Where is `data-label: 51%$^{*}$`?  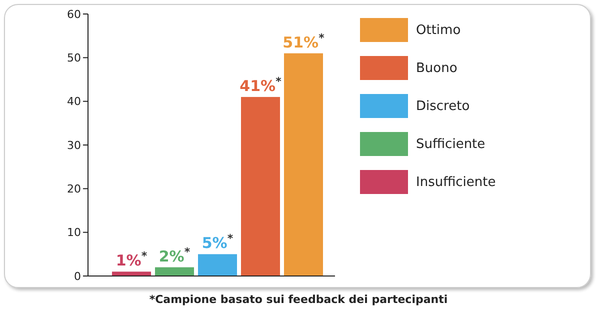
data-label: 51%$^{*}$ is located at coordinates (303, 41).